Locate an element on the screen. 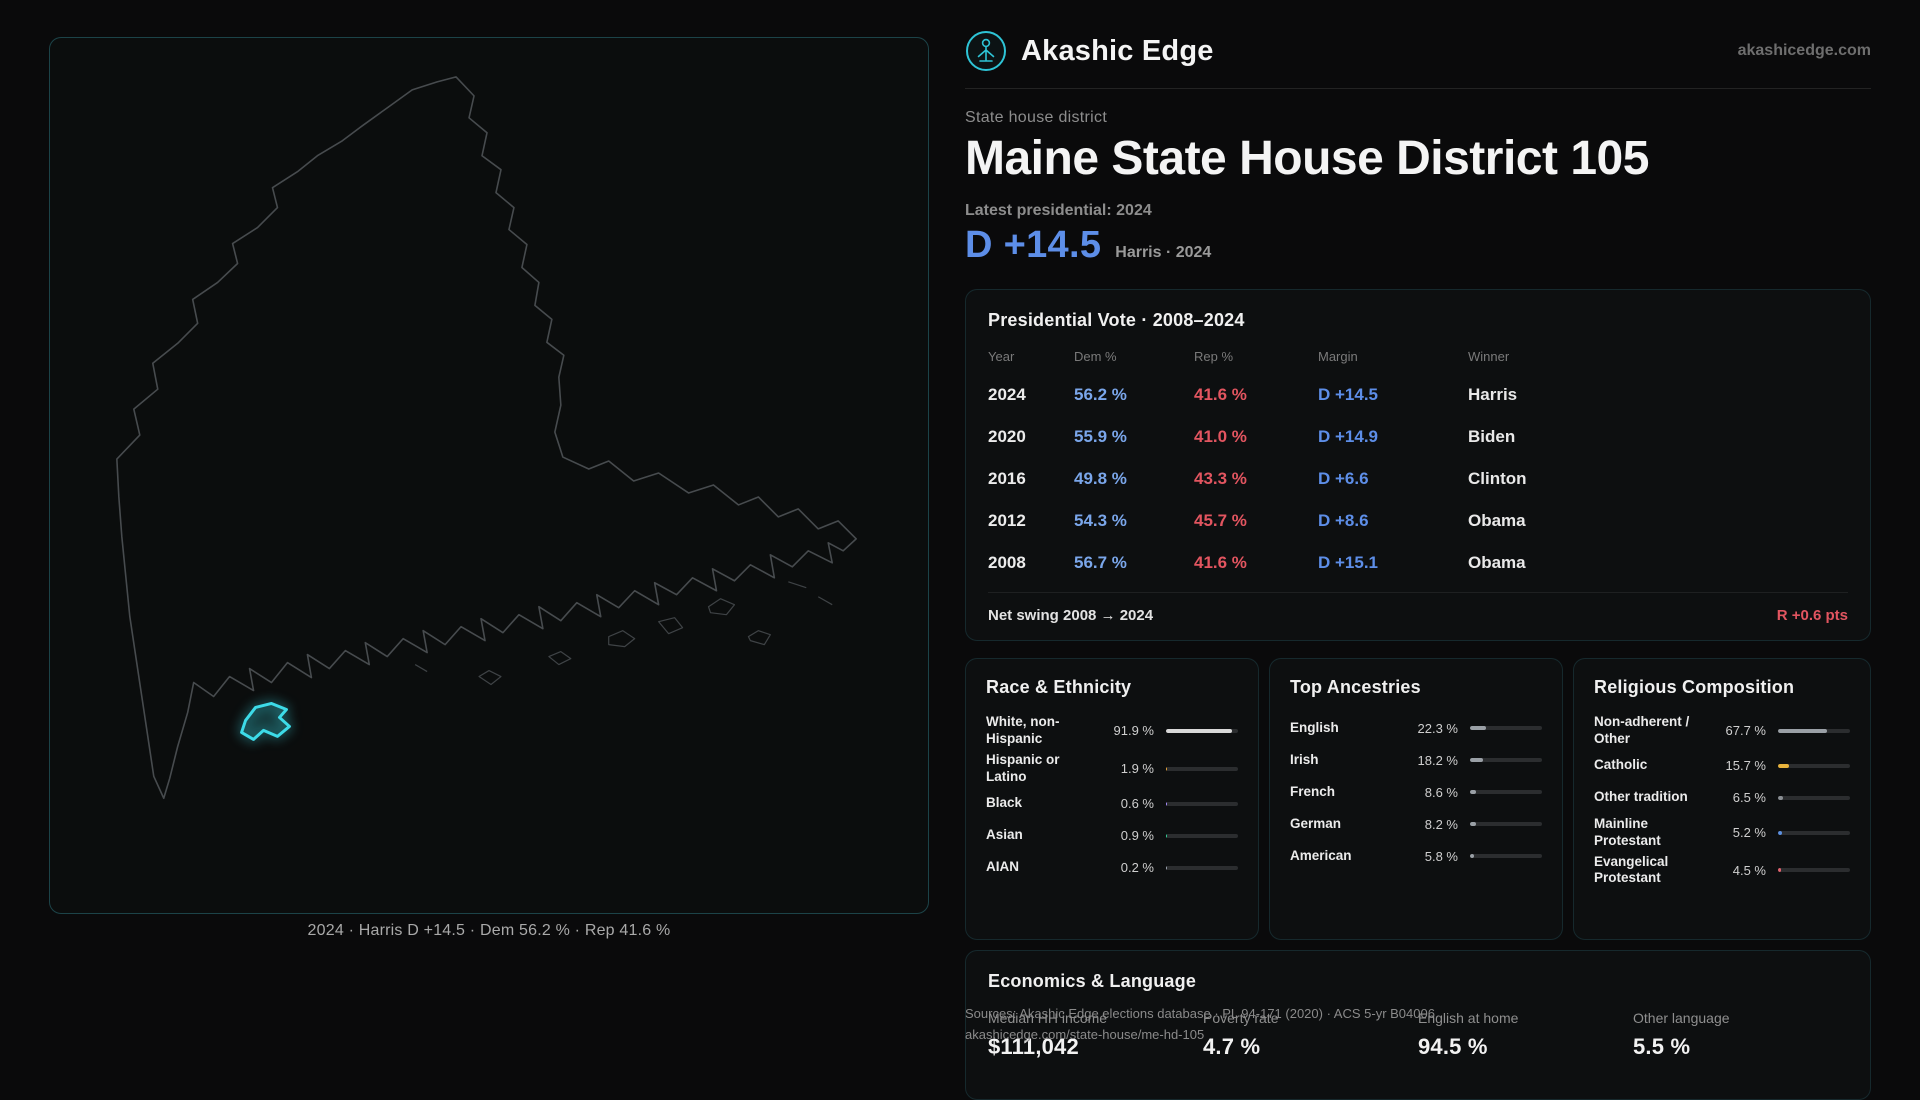 Image resolution: width=1920 pixels, height=1100 pixels. table-row: 2008 56.7 % 41.6 % D +15.1 Obama is located at coordinates (1418, 563).